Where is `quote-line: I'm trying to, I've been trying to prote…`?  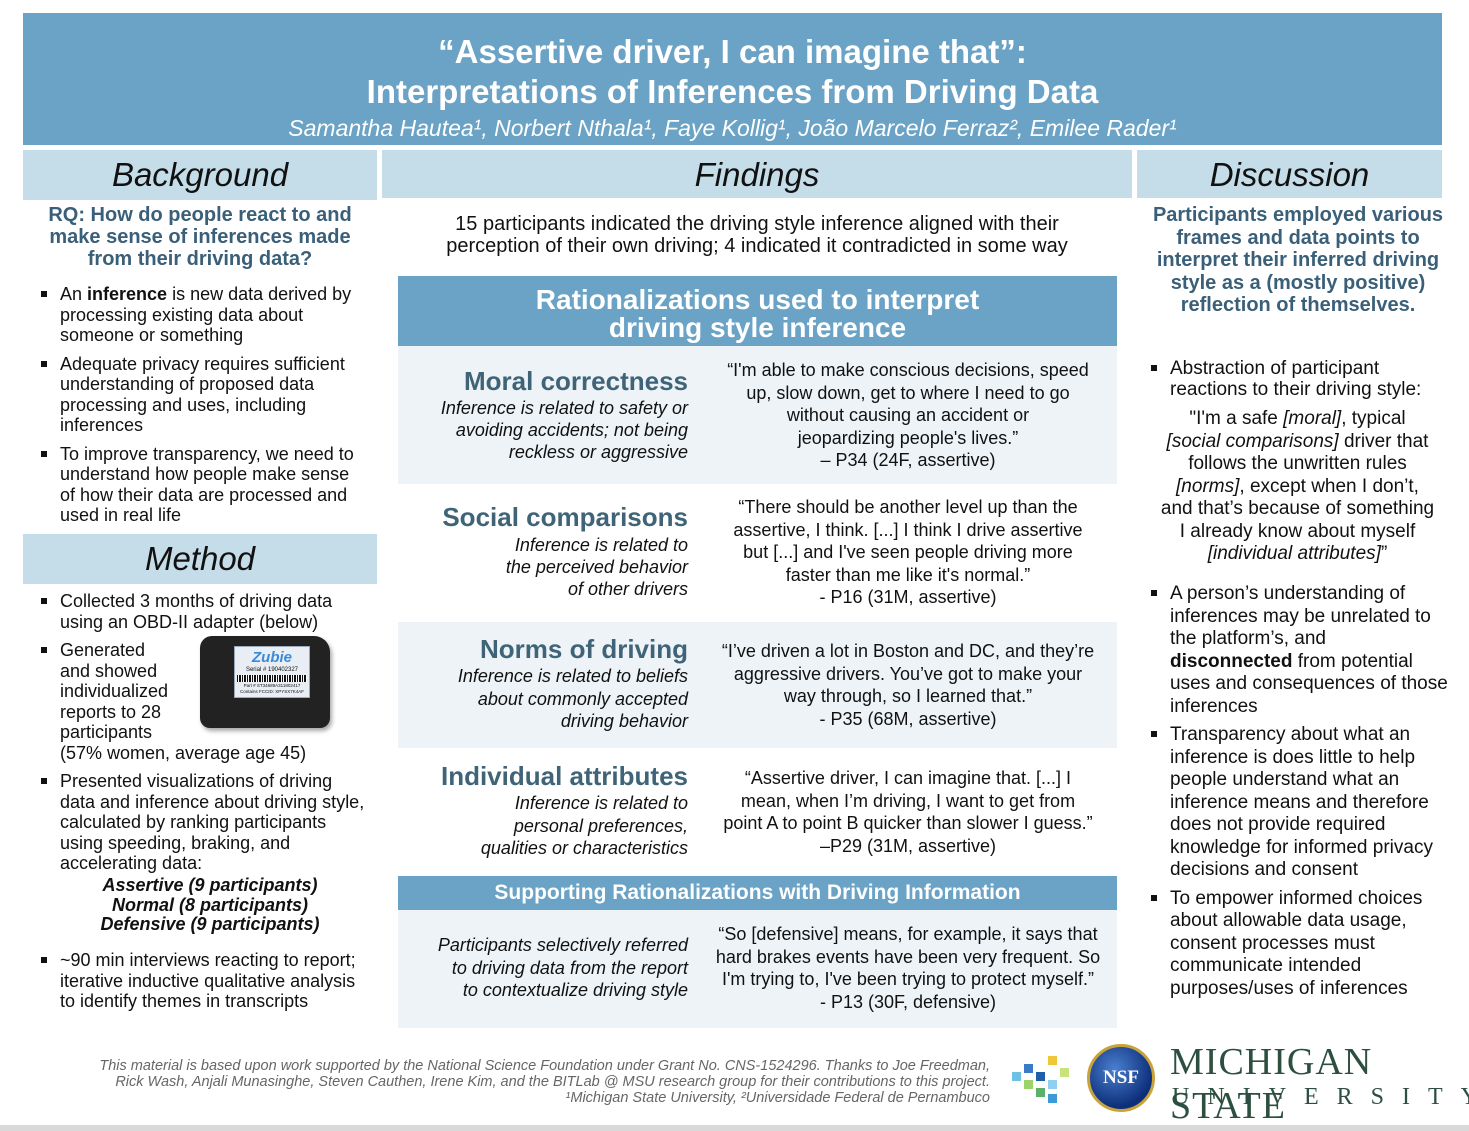
quote-line: I'm trying to, I've been trying to prote… is located at coordinates (907, 979).